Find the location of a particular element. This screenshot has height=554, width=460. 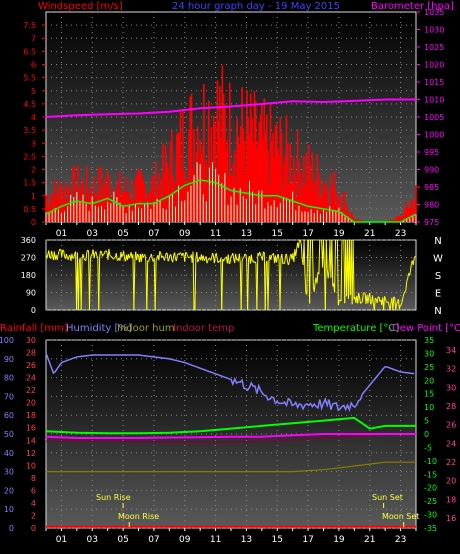

indoor-temp-tick-label: 16 is located at coordinates (451, 518).